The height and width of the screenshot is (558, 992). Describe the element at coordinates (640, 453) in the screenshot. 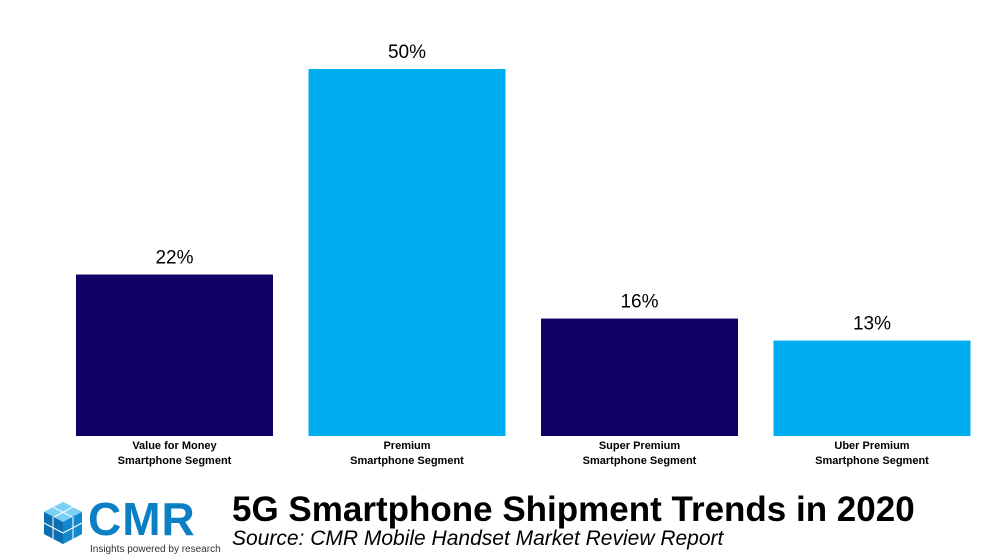

I see `category-label-3: Super Premium Smartphone Segment` at that location.